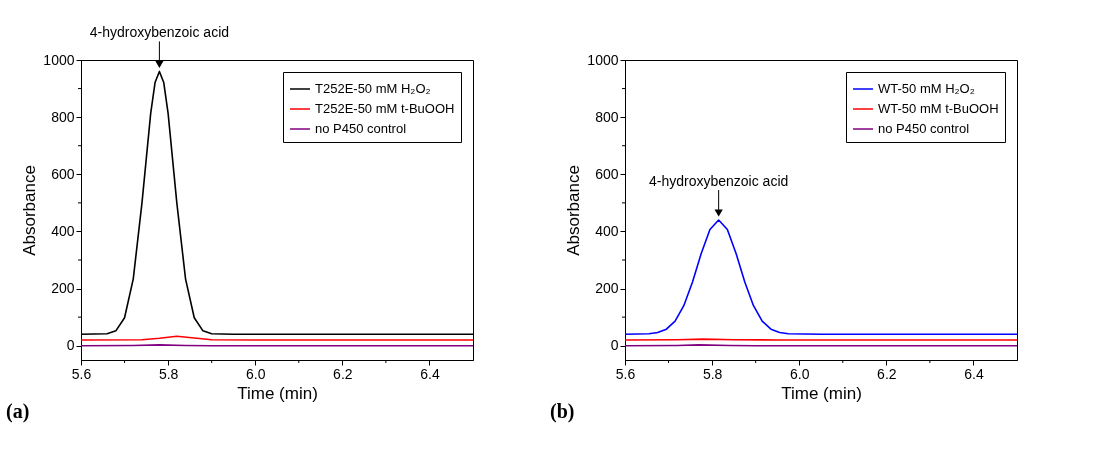 The height and width of the screenshot is (449, 1102). I want to click on text: (a), so click(18, 411).